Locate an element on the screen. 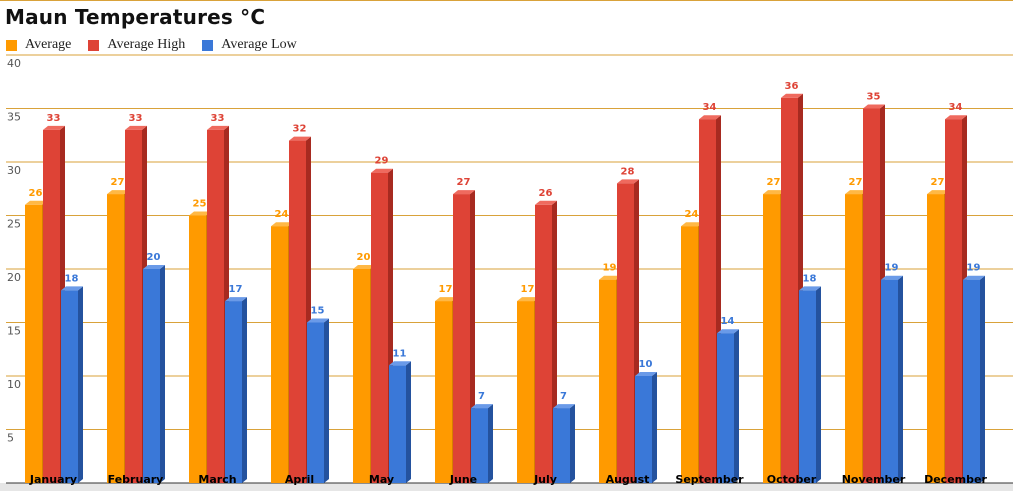  top-rule is located at coordinates (506, 0).